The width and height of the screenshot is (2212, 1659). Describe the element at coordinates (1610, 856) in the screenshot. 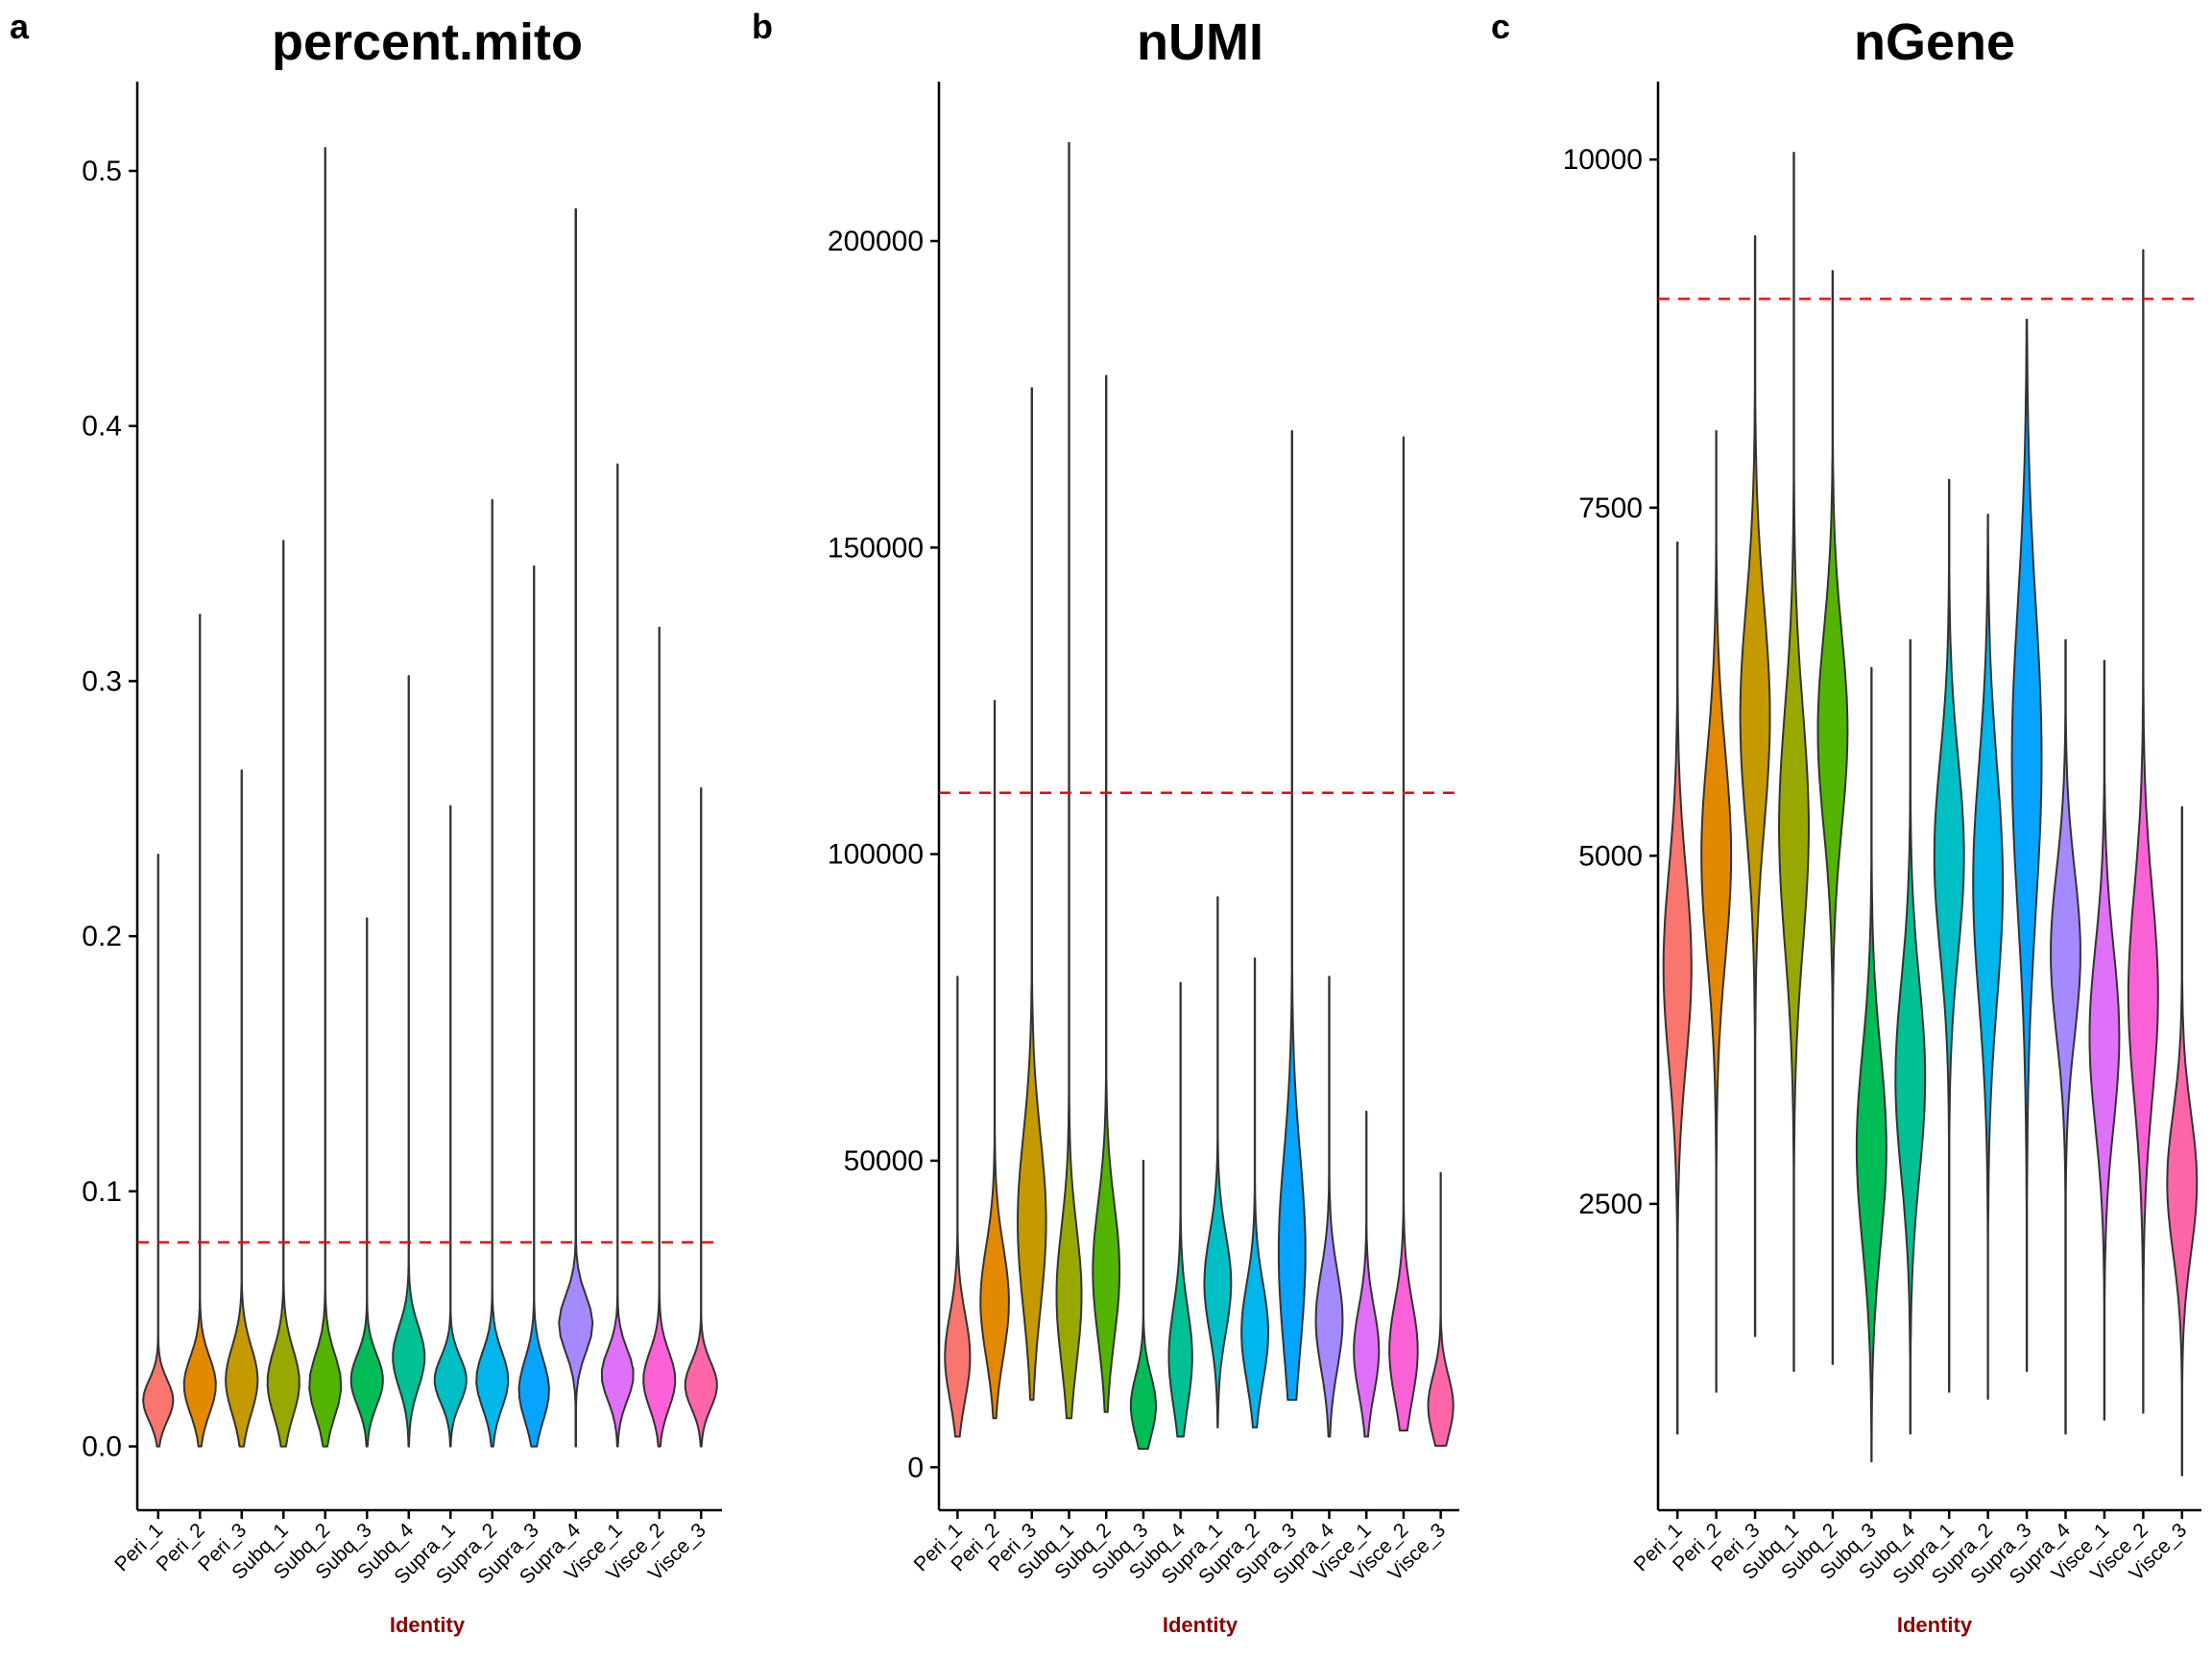

I see `y-tick-label: 5000` at that location.